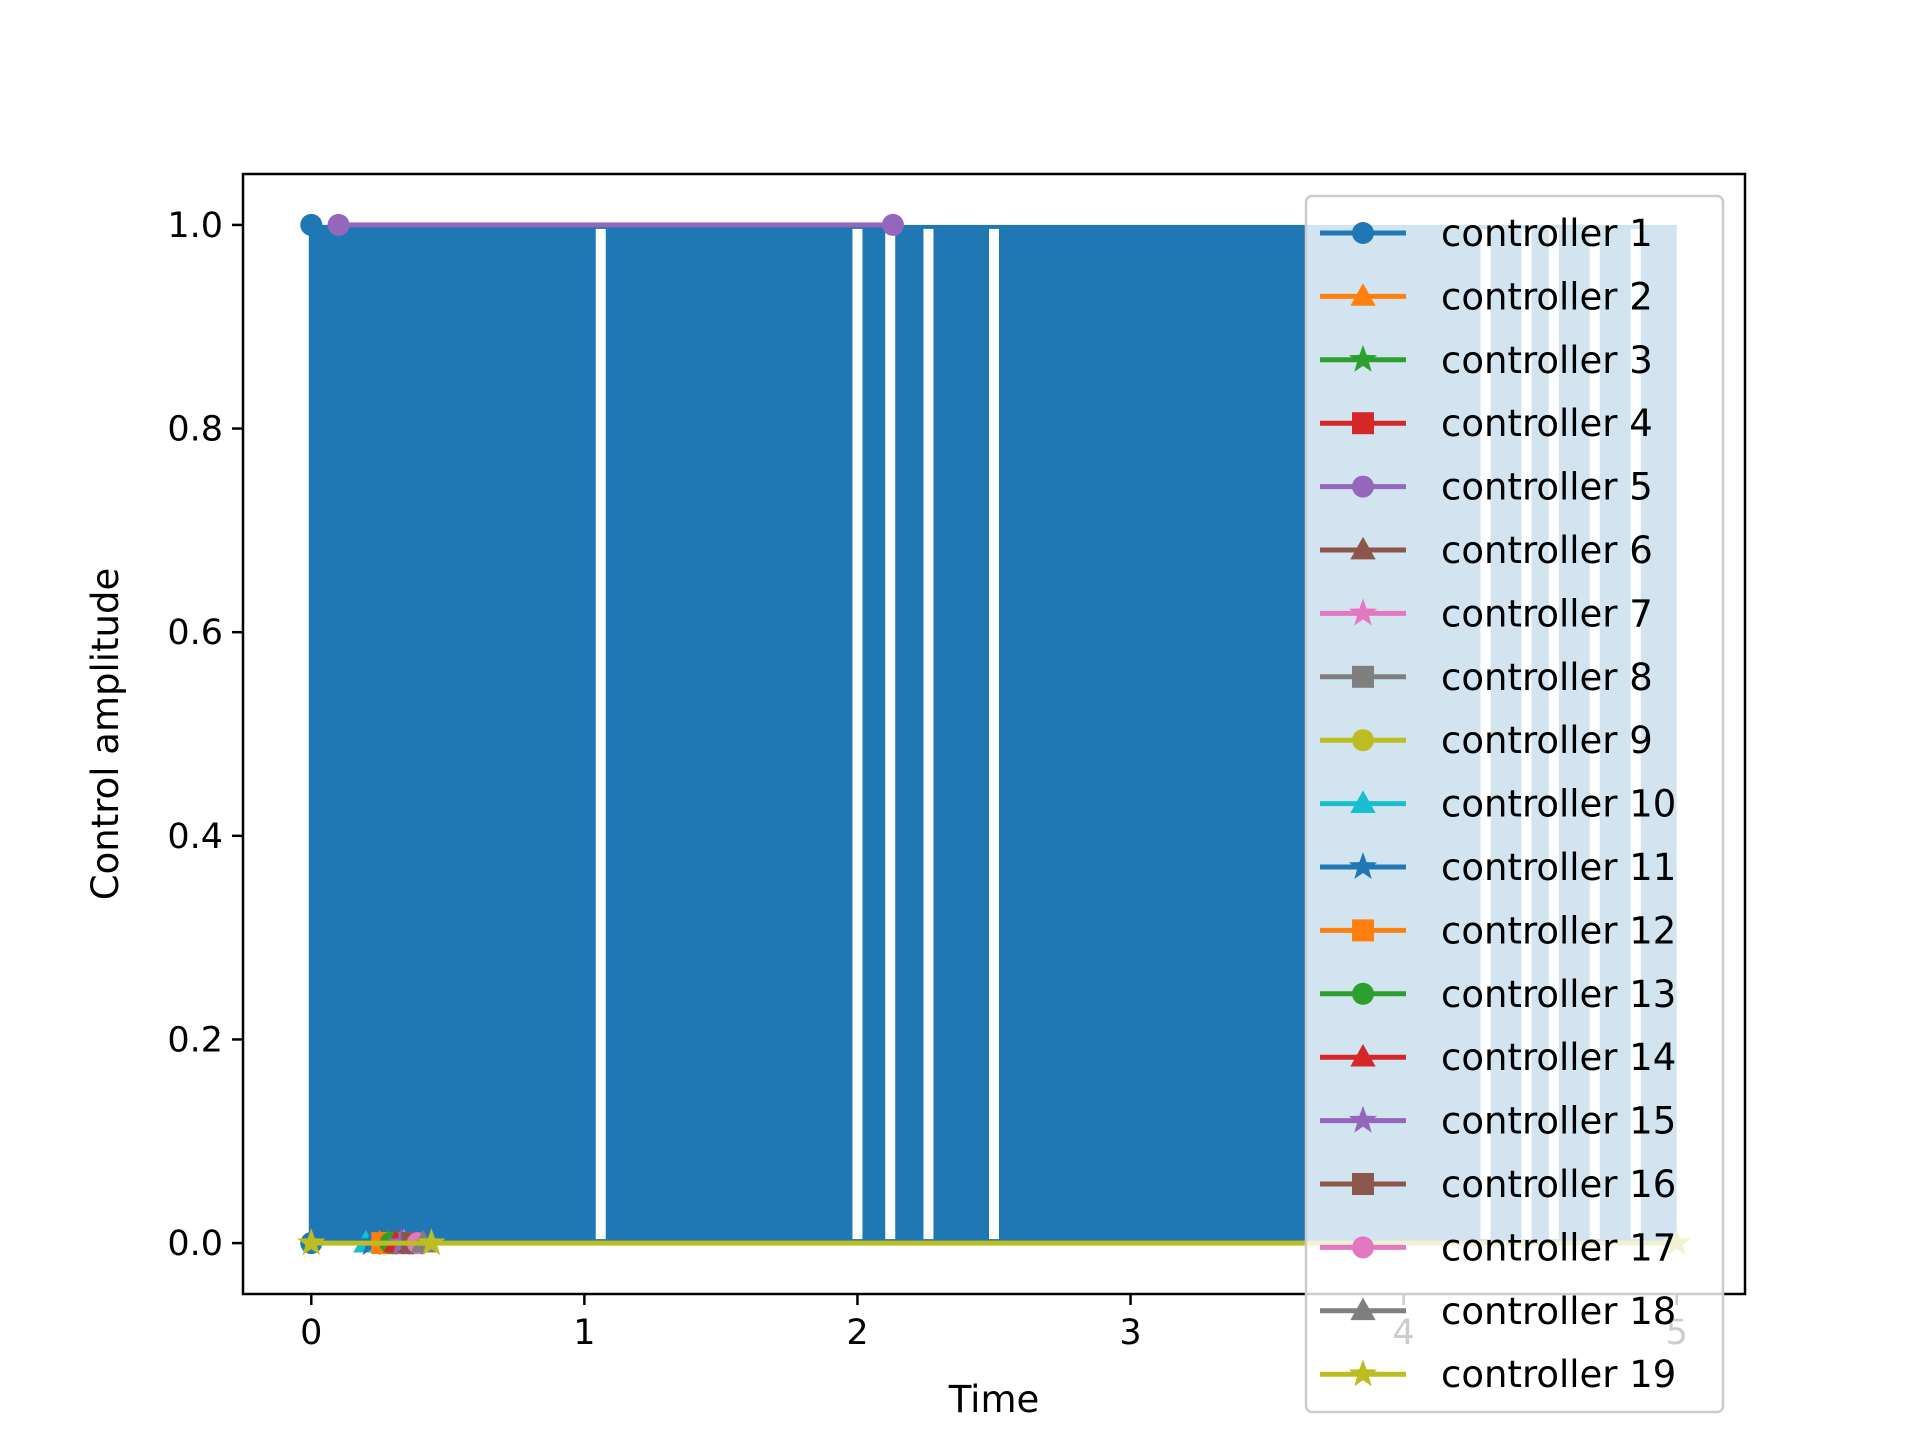  Describe the element at coordinates (1547, 550) in the screenshot. I see `legend-label: controller 6` at that location.